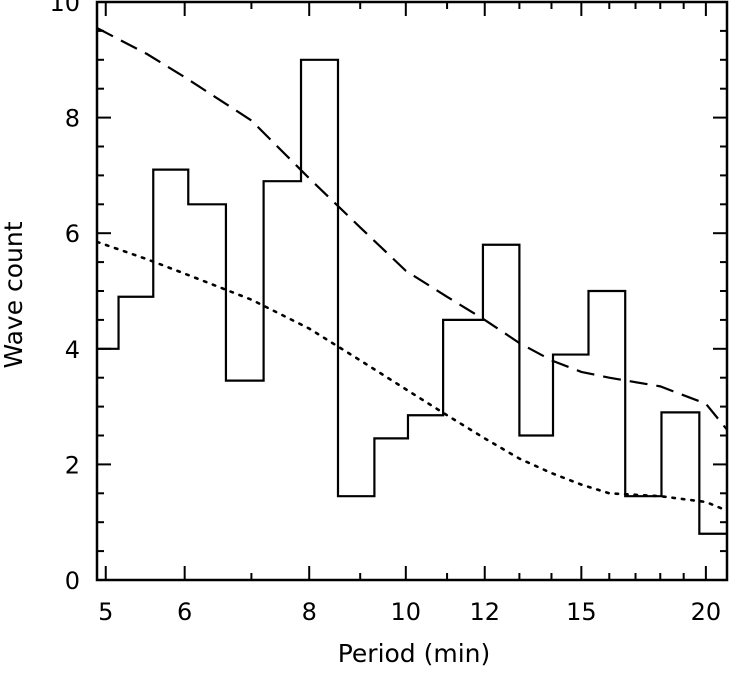 The width and height of the screenshot is (730, 675). What do you see at coordinates (72, 465) in the screenshot?
I see `y-tick-label: 2` at bounding box center [72, 465].